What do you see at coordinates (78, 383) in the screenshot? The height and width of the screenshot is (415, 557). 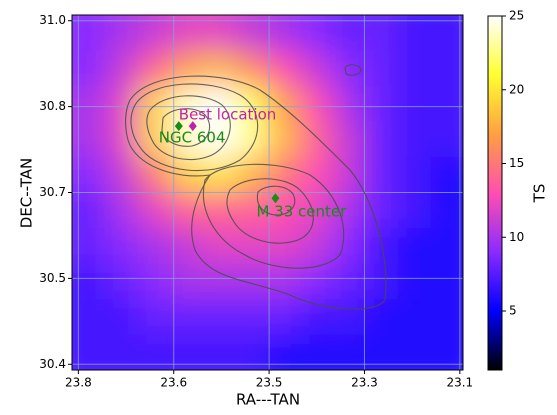 I see `x-tick-label: 23.8` at bounding box center [78, 383].